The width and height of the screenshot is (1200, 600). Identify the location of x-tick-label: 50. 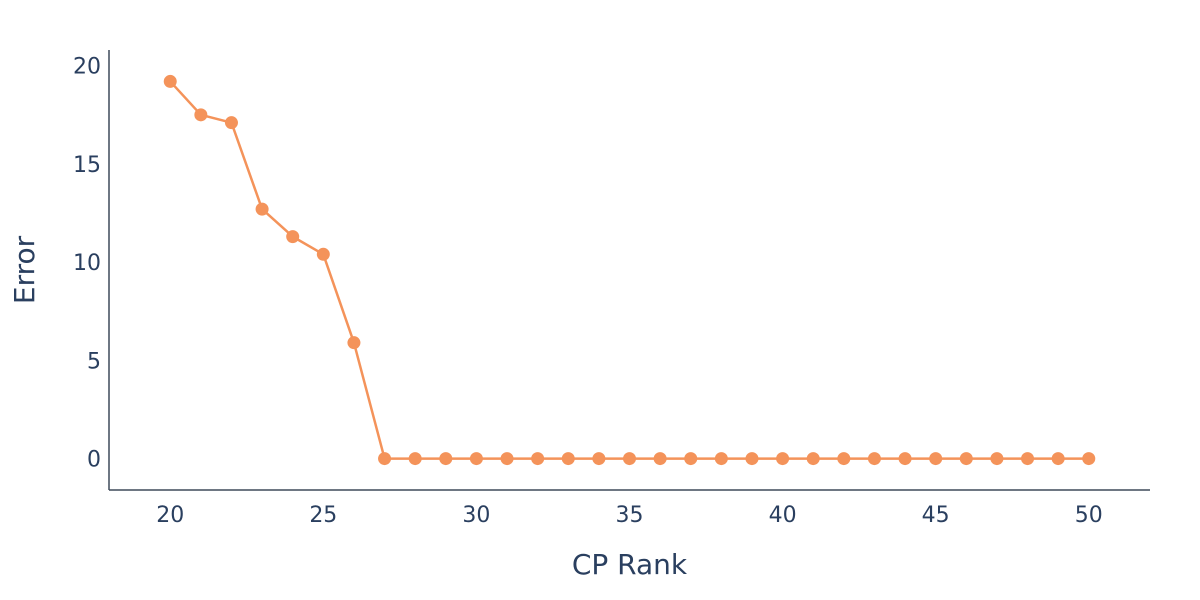
(1089, 515).